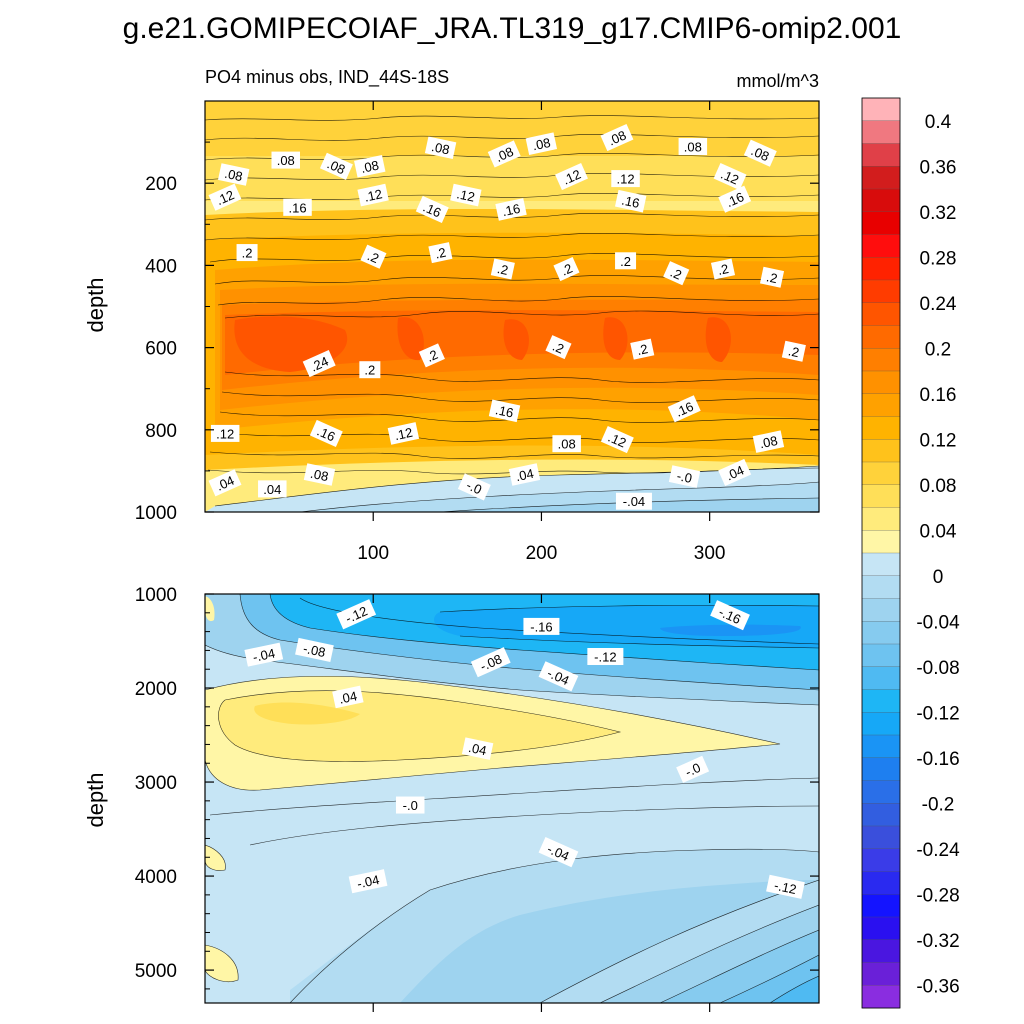 The image size is (1024, 1024). Describe the element at coordinates (938, 122) in the screenshot. I see `colorbar-label: 0.4` at that location.